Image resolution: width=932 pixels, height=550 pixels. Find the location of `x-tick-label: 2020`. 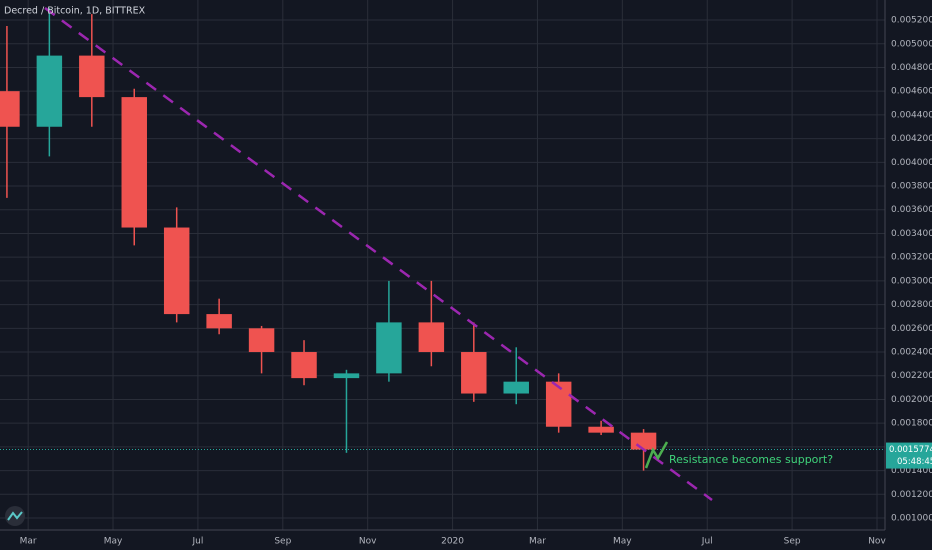

x-tick-label: 2020 is located at coordinates (452, 542).